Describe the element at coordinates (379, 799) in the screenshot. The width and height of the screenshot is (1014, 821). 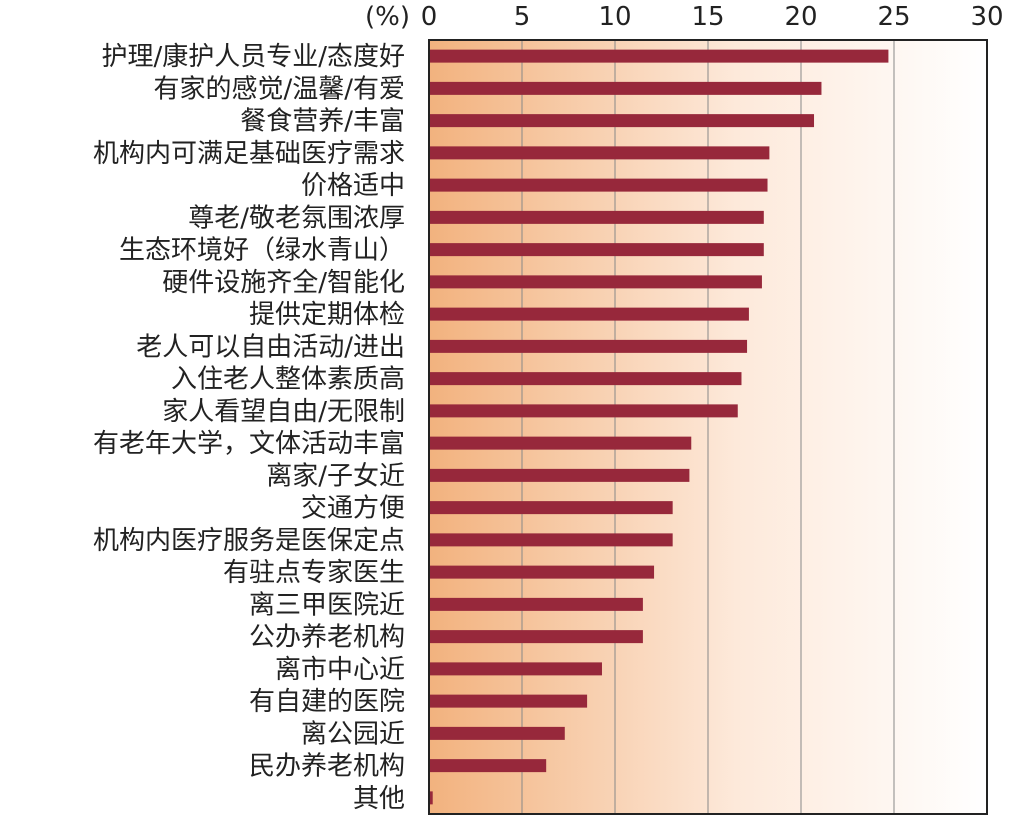
I see `category-label: 其他` at that location.